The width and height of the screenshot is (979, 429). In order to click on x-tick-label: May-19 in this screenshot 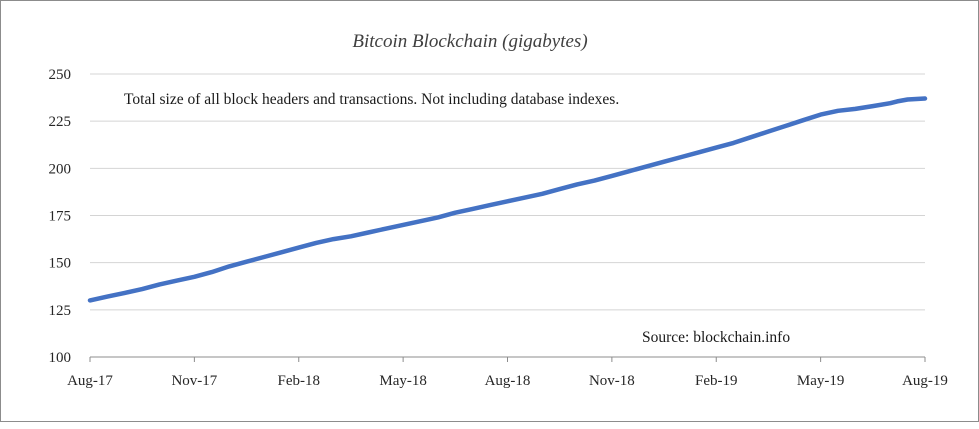, I will do `click(821, 381)`.